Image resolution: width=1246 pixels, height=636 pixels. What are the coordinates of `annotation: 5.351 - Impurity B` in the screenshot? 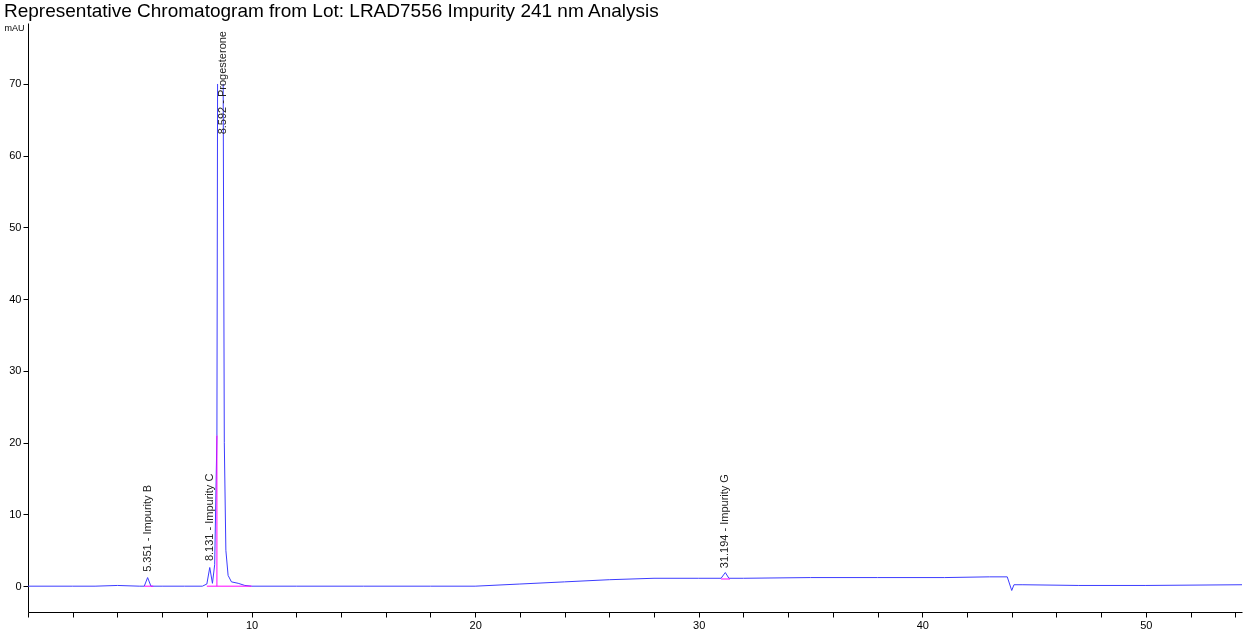 It's located at (146, 528).